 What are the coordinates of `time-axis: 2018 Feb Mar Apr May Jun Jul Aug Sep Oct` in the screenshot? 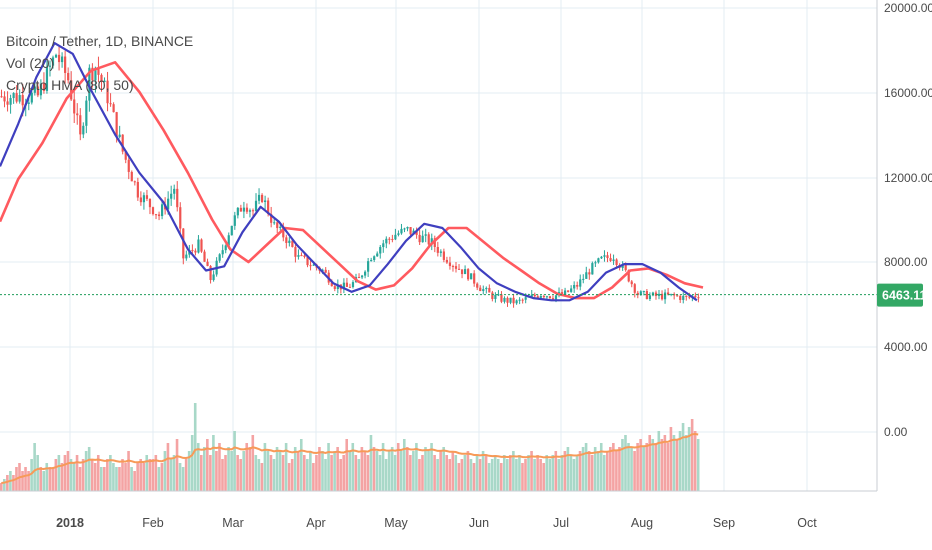 It's located at (438, 510).